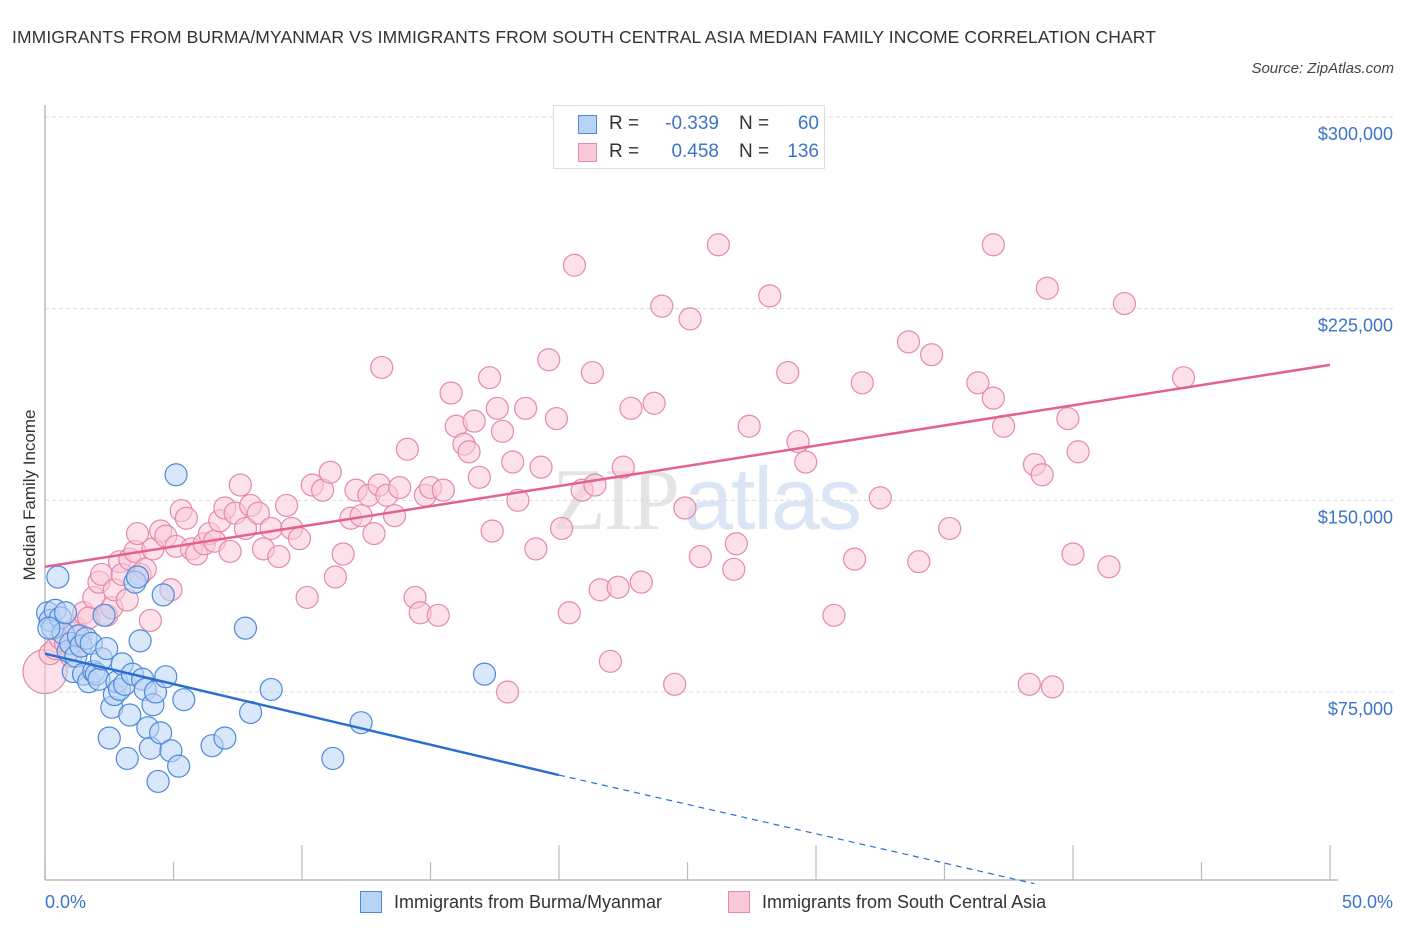 This screenshot has width=1406, height=930. I want to click on n-value: 136, so click(803, 151).